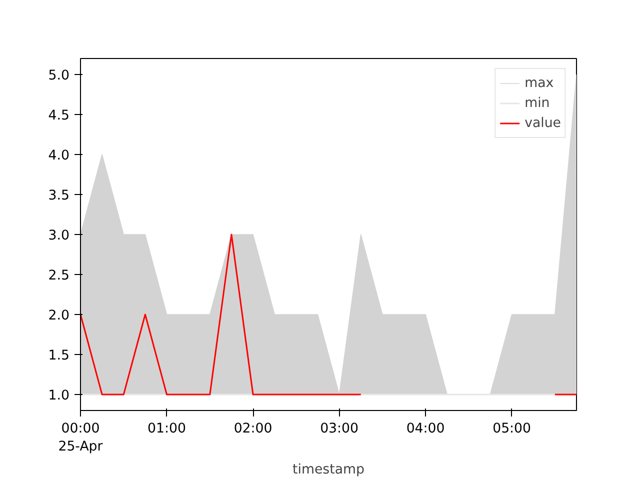 The height and width of the screenshot is (480, 640). Describe the element at coordinates (59, 396) in the screenshot. I see `y-tick-label: 1.0` at that location.